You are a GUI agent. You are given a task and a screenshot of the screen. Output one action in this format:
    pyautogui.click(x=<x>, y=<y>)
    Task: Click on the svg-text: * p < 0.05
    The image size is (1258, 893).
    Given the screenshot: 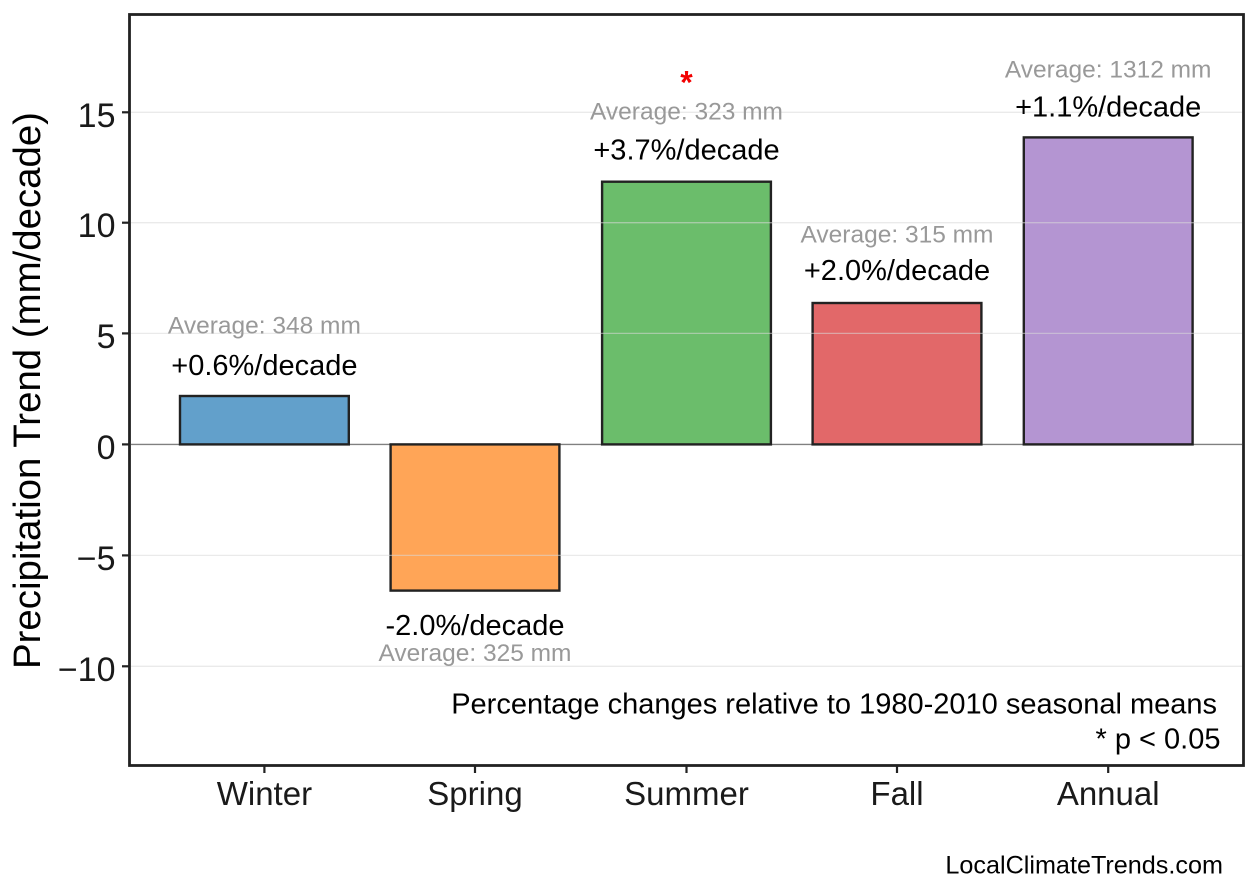 What is the action you would take?
    pyautogui.click(x=1158, y=739)
    